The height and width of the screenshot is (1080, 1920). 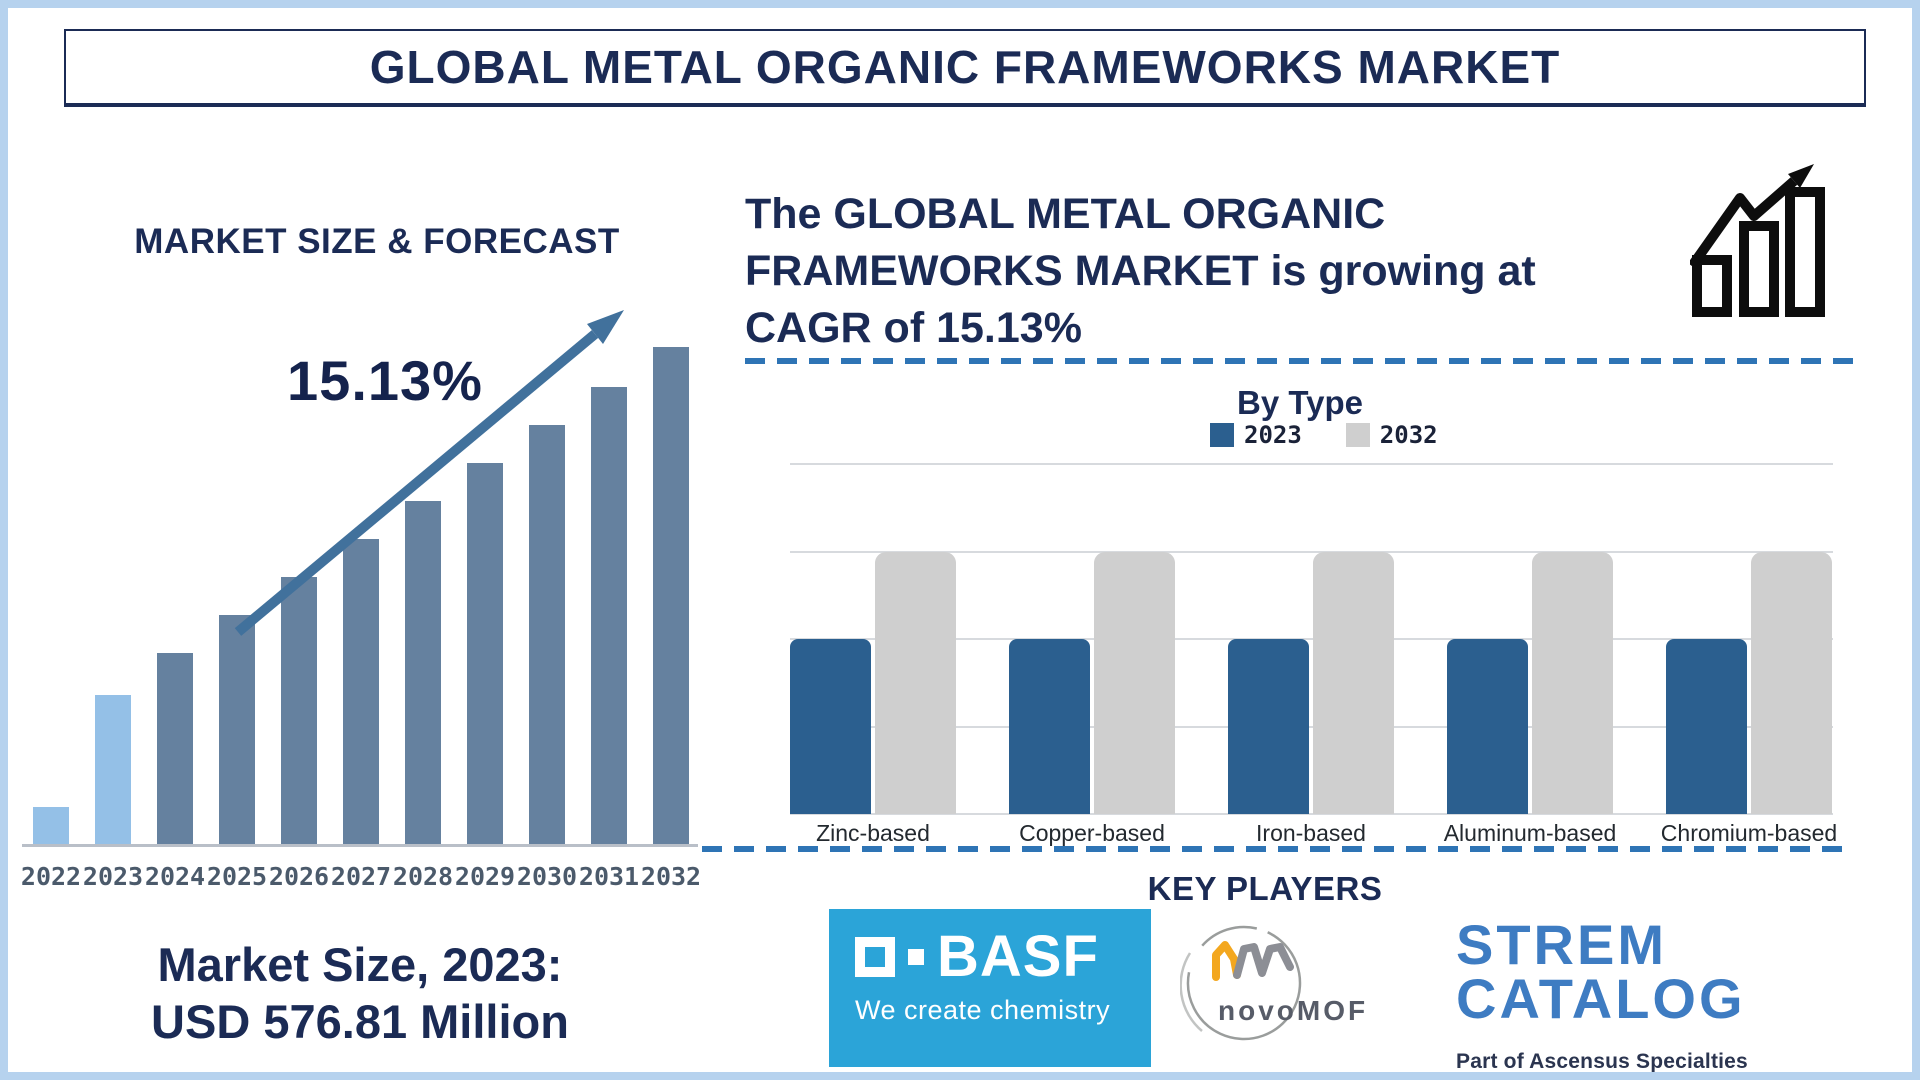 I want to click on left-bar-2029, so click(x=485, y=654).